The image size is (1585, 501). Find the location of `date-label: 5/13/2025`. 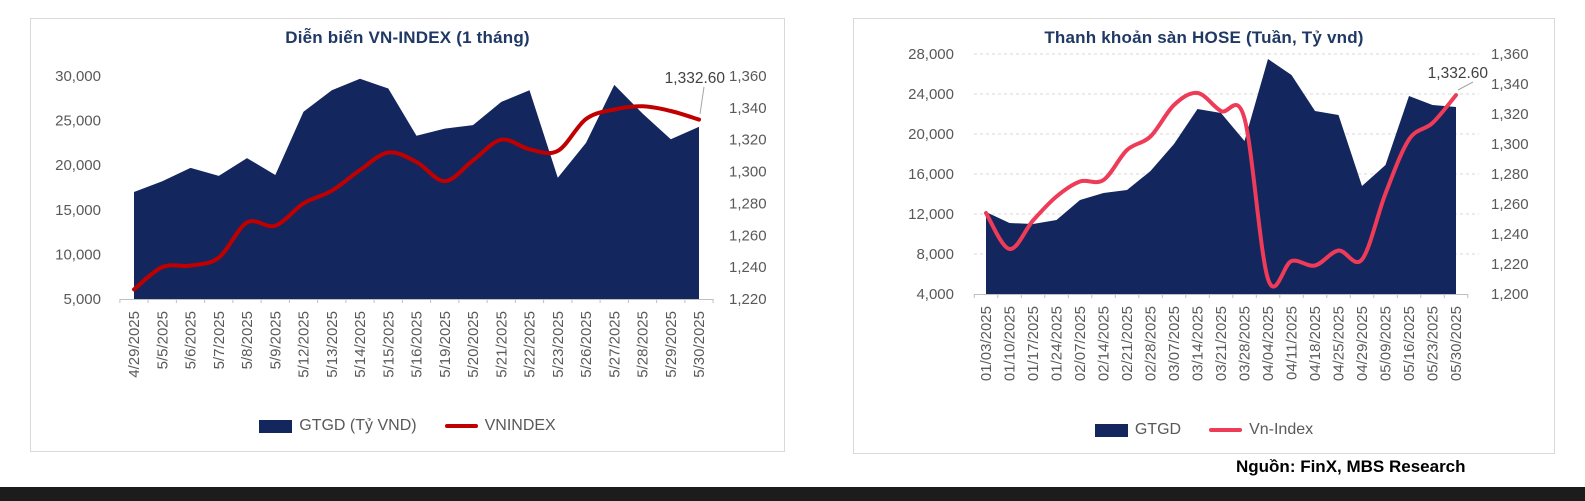

date-label: 5/13/2025 is located at coordinates (332, 344).